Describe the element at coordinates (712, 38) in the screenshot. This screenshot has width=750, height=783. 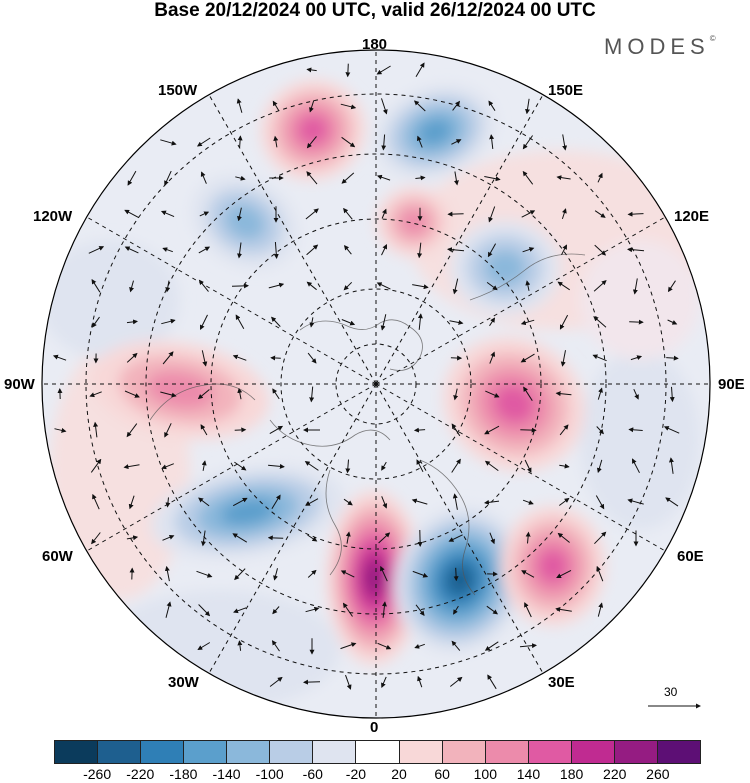
I see `brand-mark: ©` at that location.